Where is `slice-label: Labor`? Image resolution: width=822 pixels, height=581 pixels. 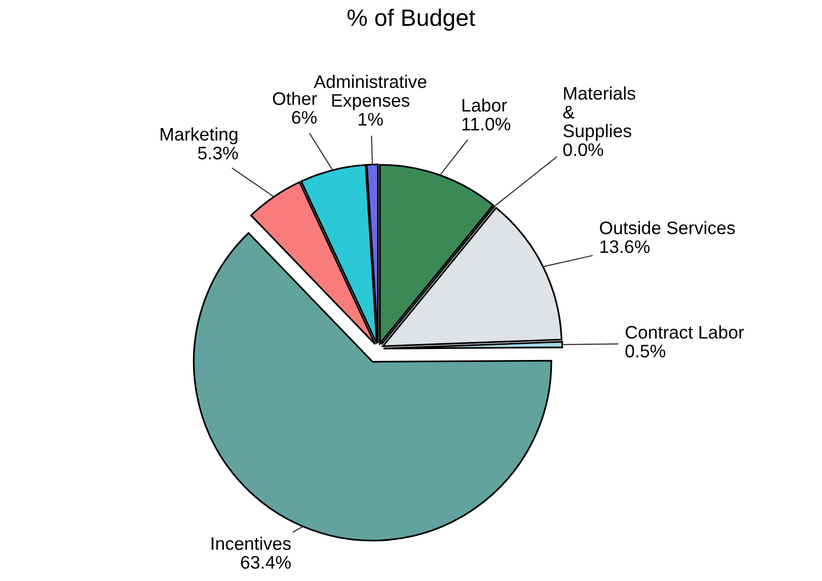
slice-label: Labor is located at coordinates (484, 105).